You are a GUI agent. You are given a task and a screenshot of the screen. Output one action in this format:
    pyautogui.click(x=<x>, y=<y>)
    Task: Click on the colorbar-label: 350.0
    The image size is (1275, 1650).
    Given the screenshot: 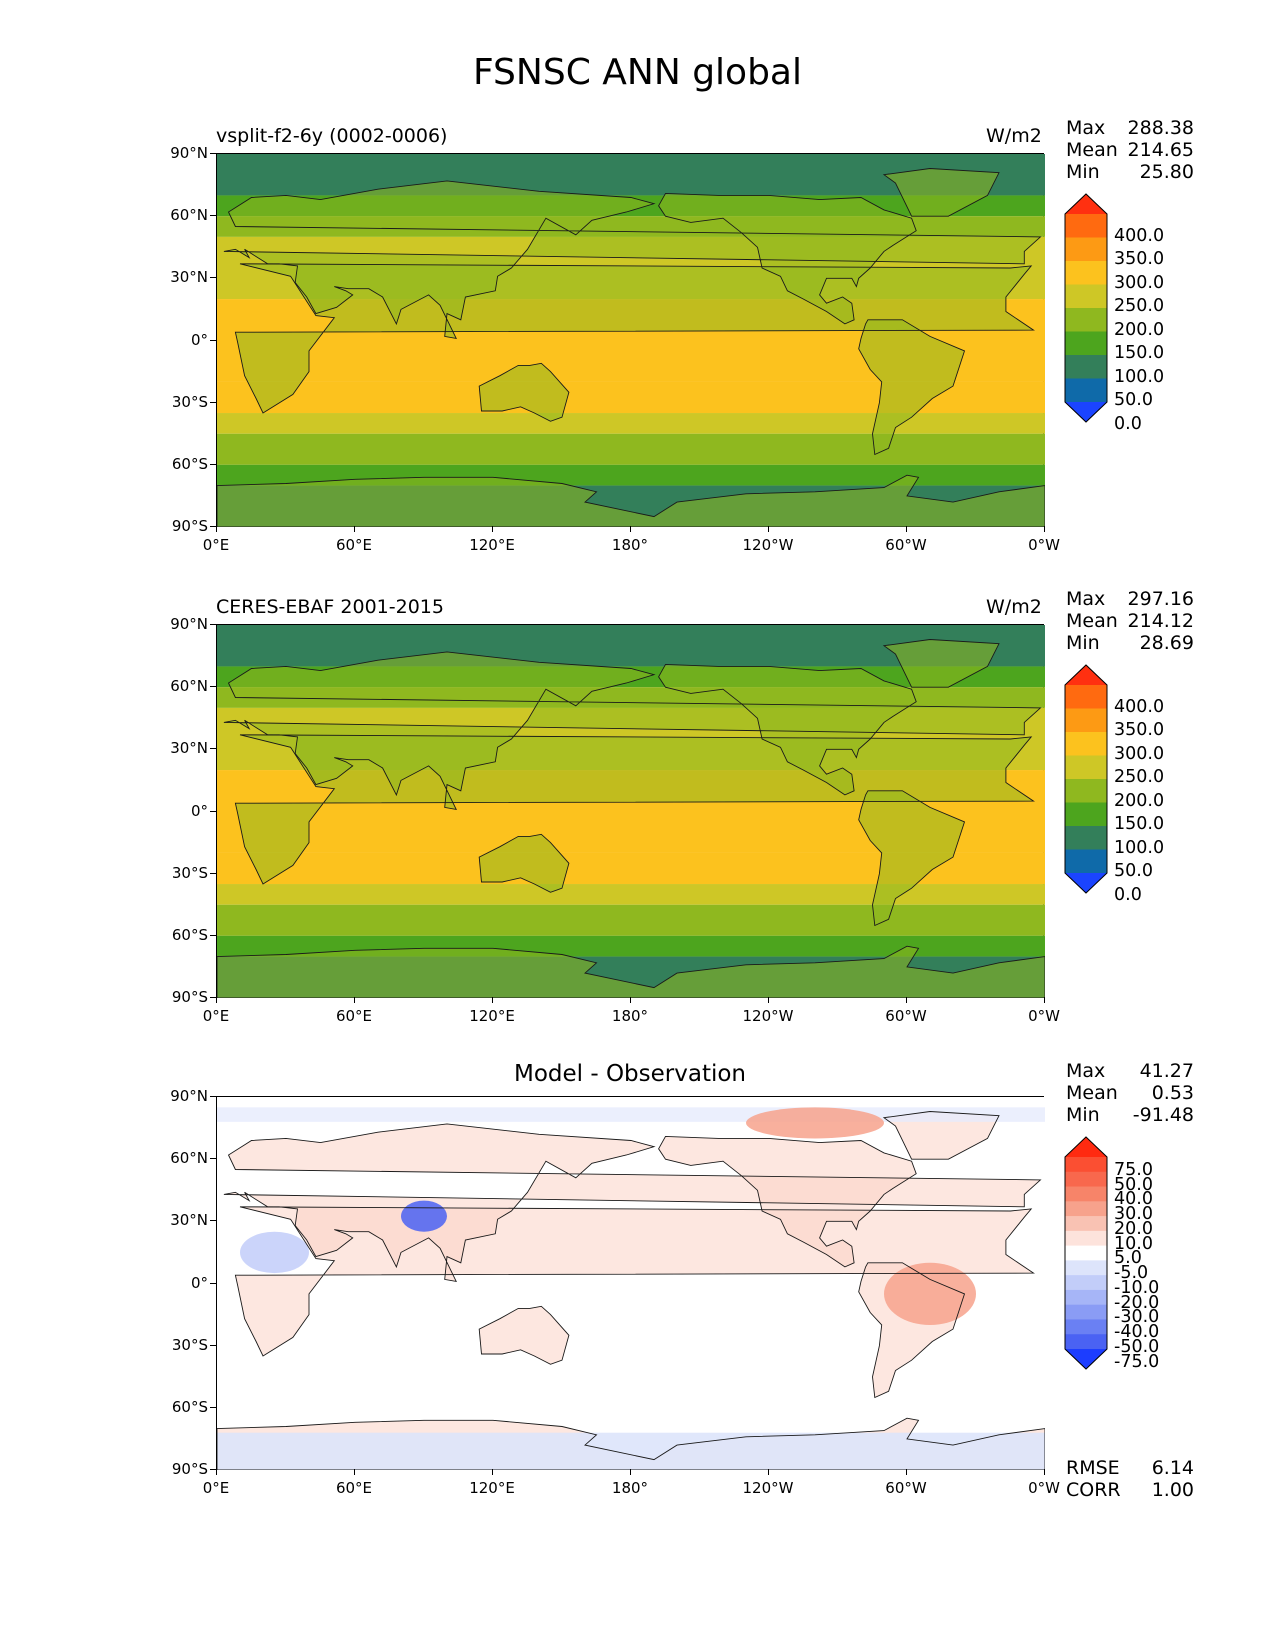 What is the action you would take?
    pyautogui.click(x=1139, y=259)
    